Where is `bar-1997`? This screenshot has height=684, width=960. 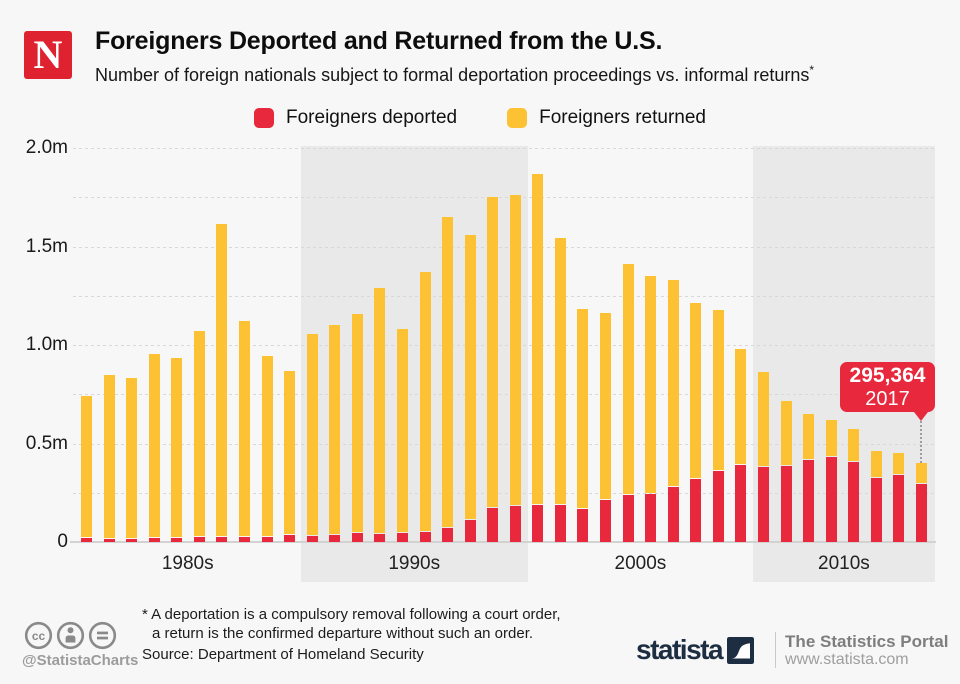
bar-1997 is located at coordinates (470, 388).